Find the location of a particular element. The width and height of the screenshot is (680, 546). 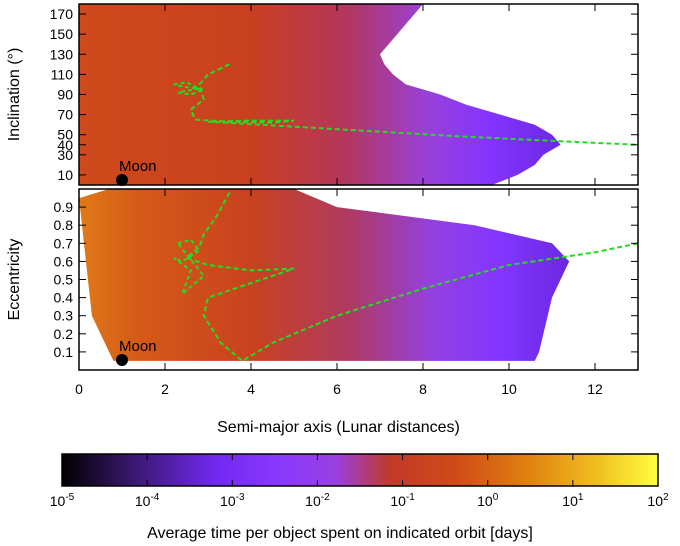

ytick-label-inc: 10 is located at coordinates (65, 175).